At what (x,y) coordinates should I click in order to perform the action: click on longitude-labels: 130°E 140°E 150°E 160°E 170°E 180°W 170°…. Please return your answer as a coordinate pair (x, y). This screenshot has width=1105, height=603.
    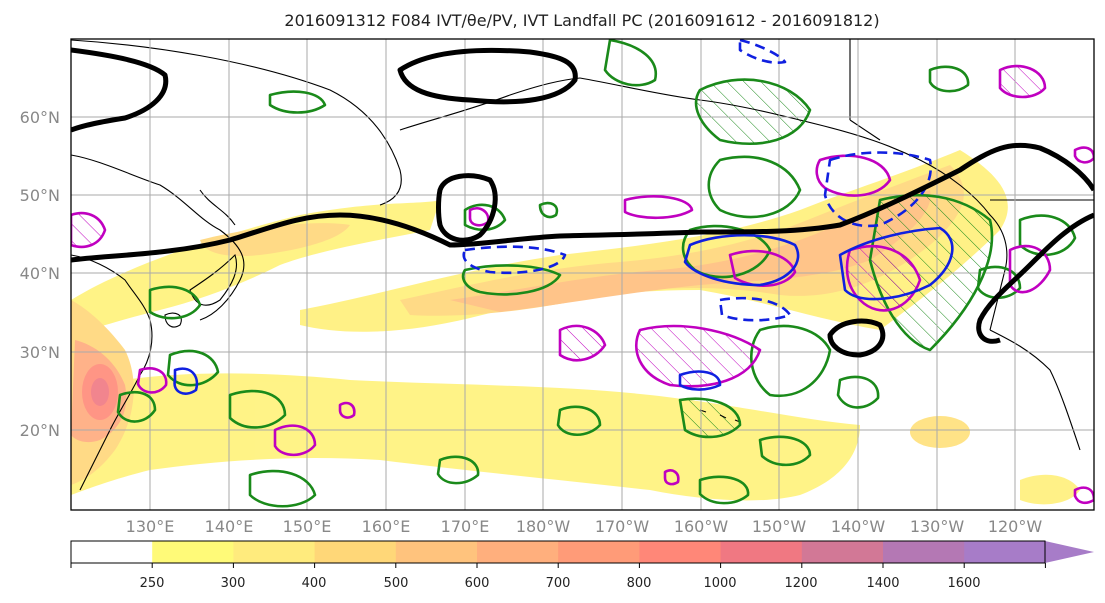
    Looking at the image, I should click on (584, 526).